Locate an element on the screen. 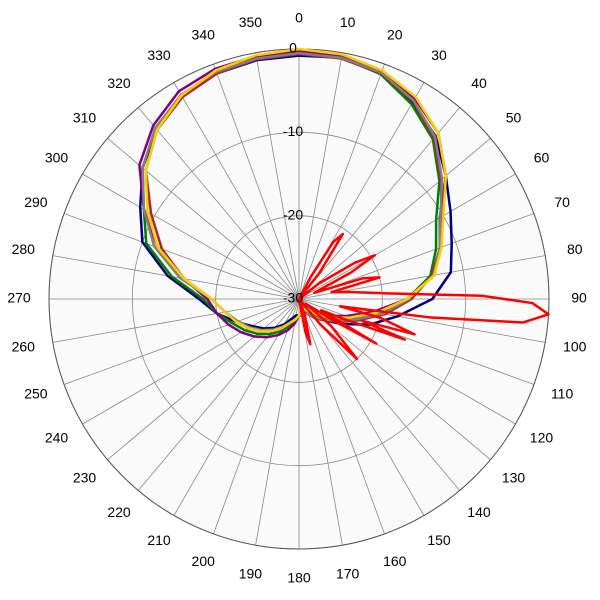 The height and width of the screenshot is (600, 600). angle-label: 150 is located at coordinates (439, 540).